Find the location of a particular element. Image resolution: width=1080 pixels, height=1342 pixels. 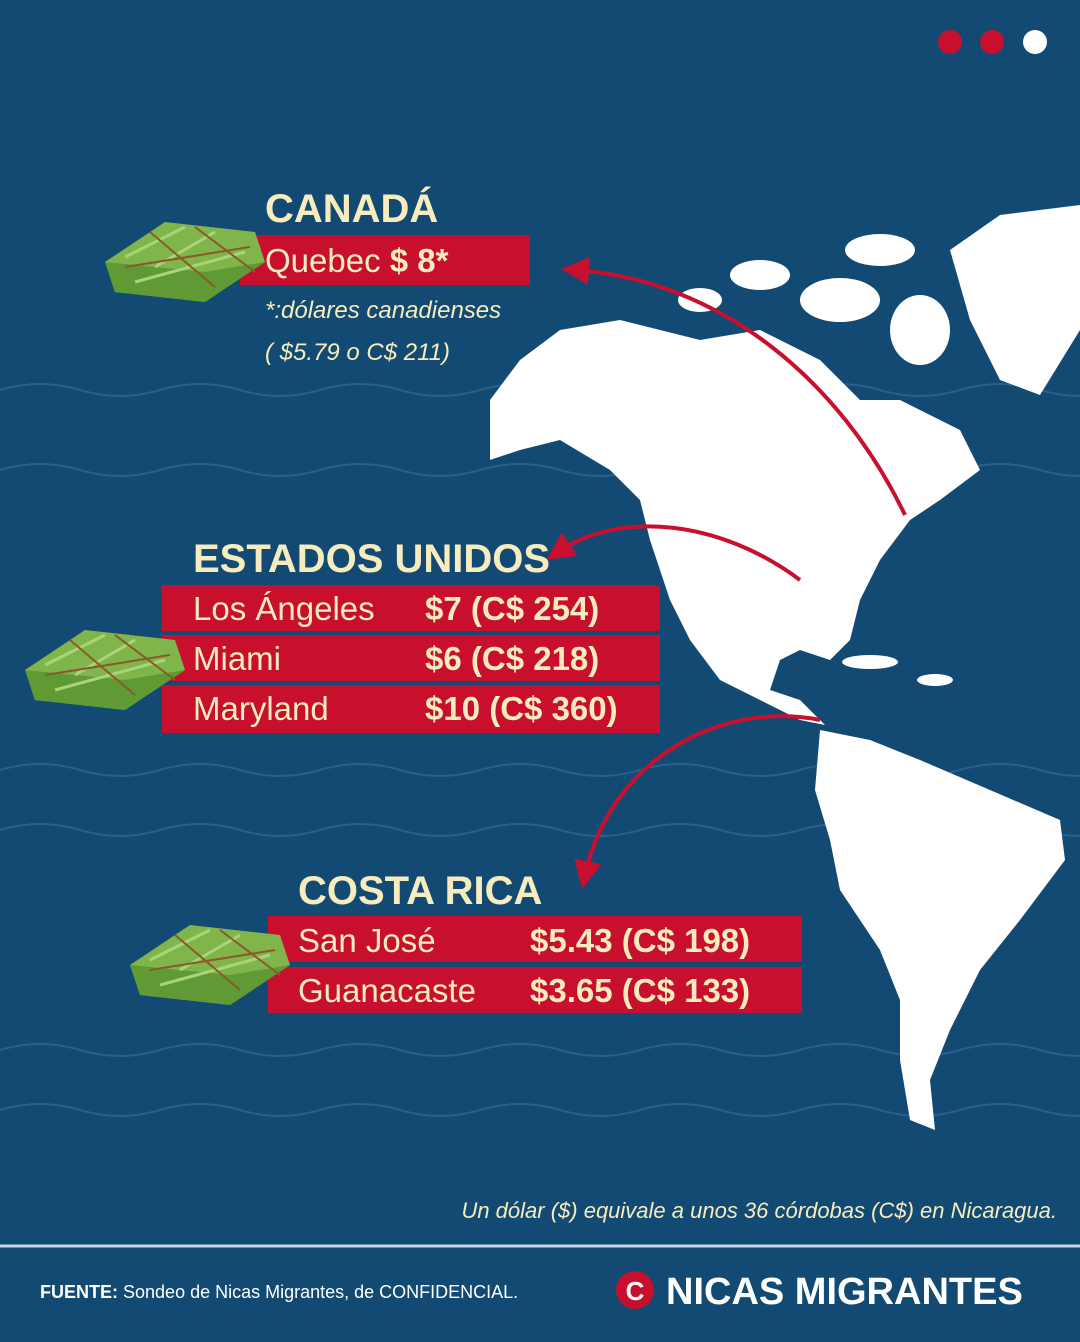

brand-logo-text: C is located at coordinates (635, 1291).